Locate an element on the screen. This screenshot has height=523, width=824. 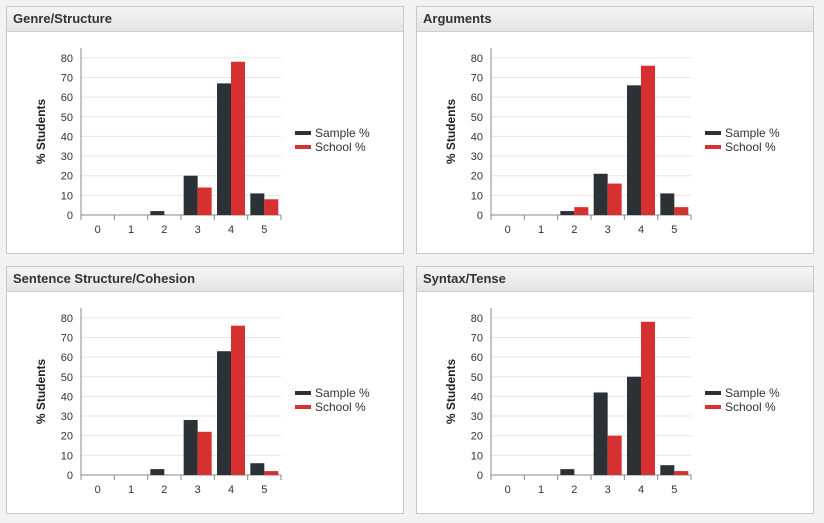
panel-title: Arguments is located at coordinates (615, 19).